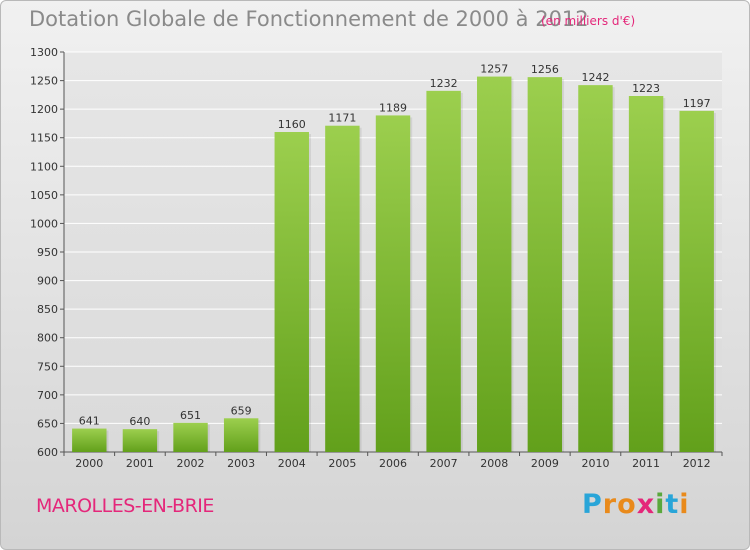 This screenshot has width=750, height=550. What do you see at coordinates (47, 252) in the screenshot?
I see `y-tick-label: 950` at bounding box center [47, 252].